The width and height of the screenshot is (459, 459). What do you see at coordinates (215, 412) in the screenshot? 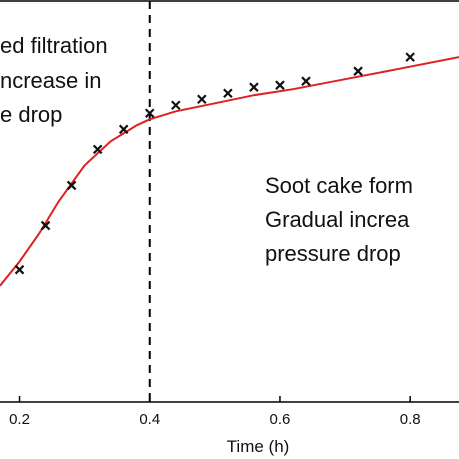
I see `x-ticks: 0.2 0.4 0.6 0.8` at bounding box center [215, 412].